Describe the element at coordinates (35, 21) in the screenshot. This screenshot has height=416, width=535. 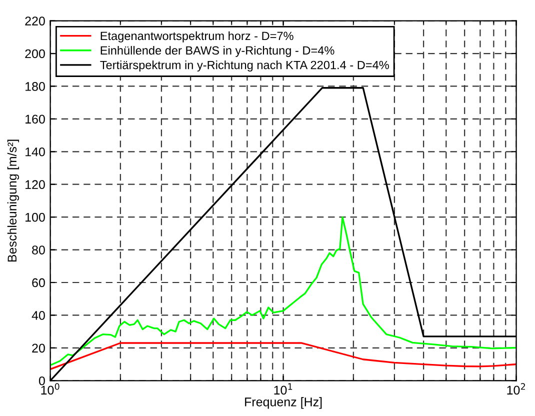
I see `y-tick-label: 220` at that location.